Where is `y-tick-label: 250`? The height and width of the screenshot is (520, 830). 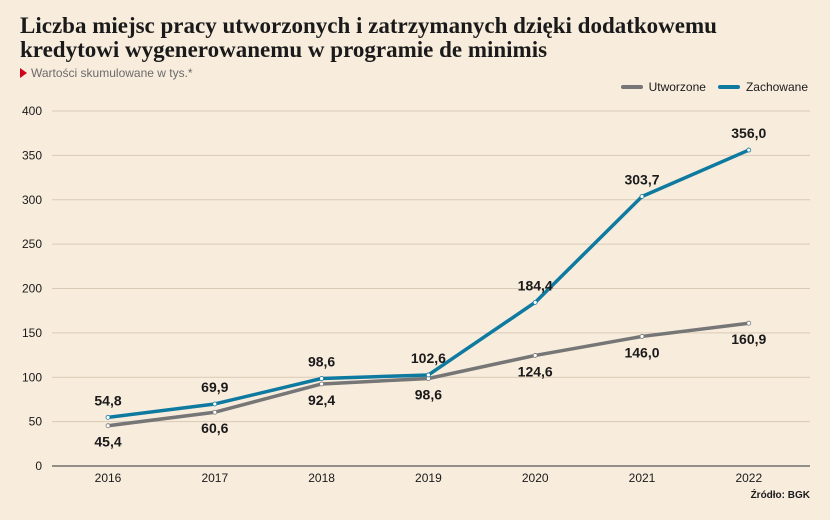 y-tick-label: 250 is located at coordinates (32, 244).